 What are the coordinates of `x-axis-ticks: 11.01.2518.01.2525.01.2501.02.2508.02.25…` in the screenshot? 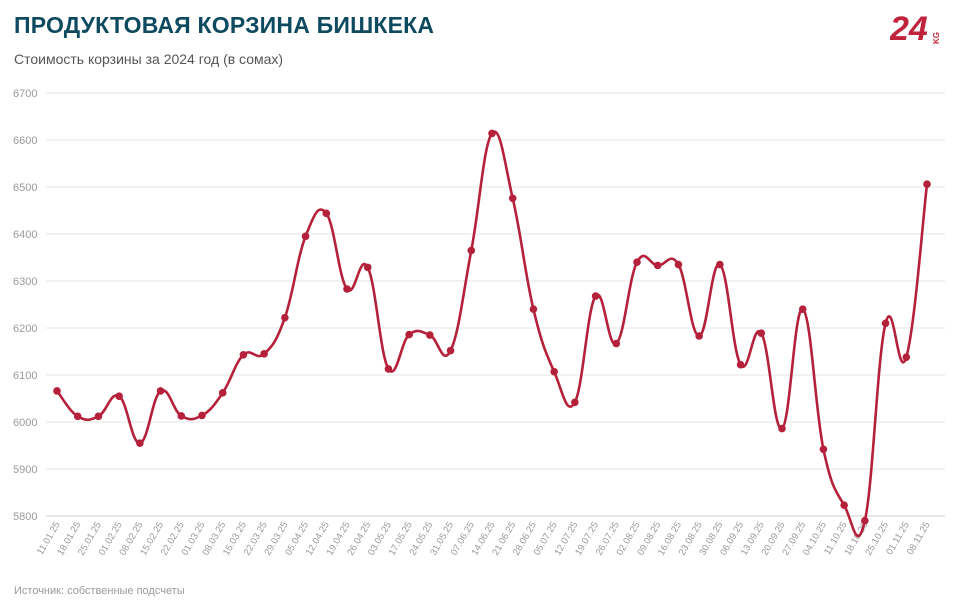 It's located at (484, 539).